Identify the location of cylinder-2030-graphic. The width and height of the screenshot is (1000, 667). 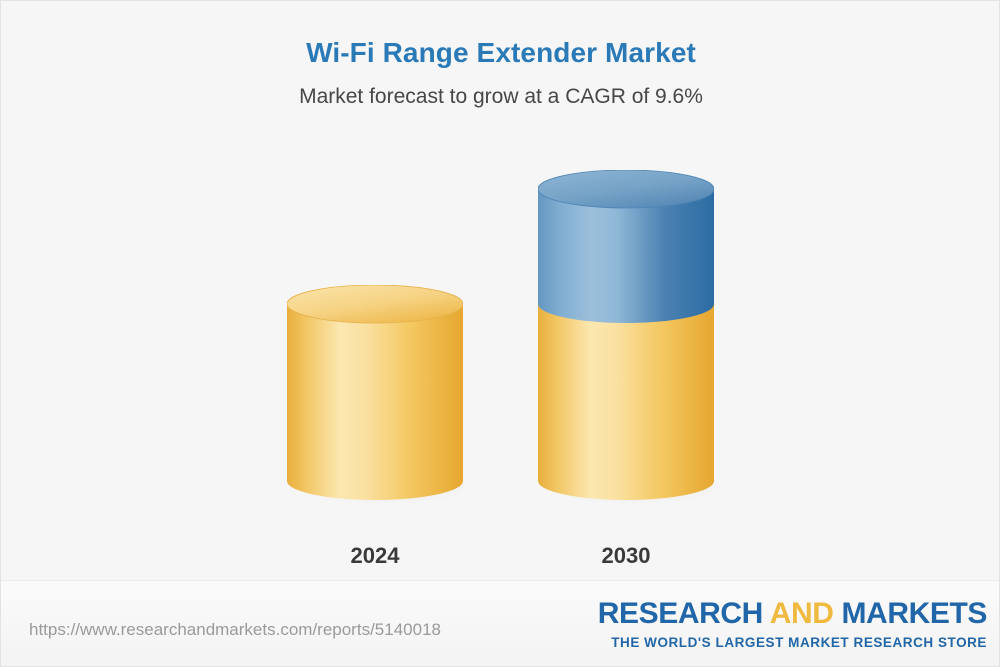
(631, 337).